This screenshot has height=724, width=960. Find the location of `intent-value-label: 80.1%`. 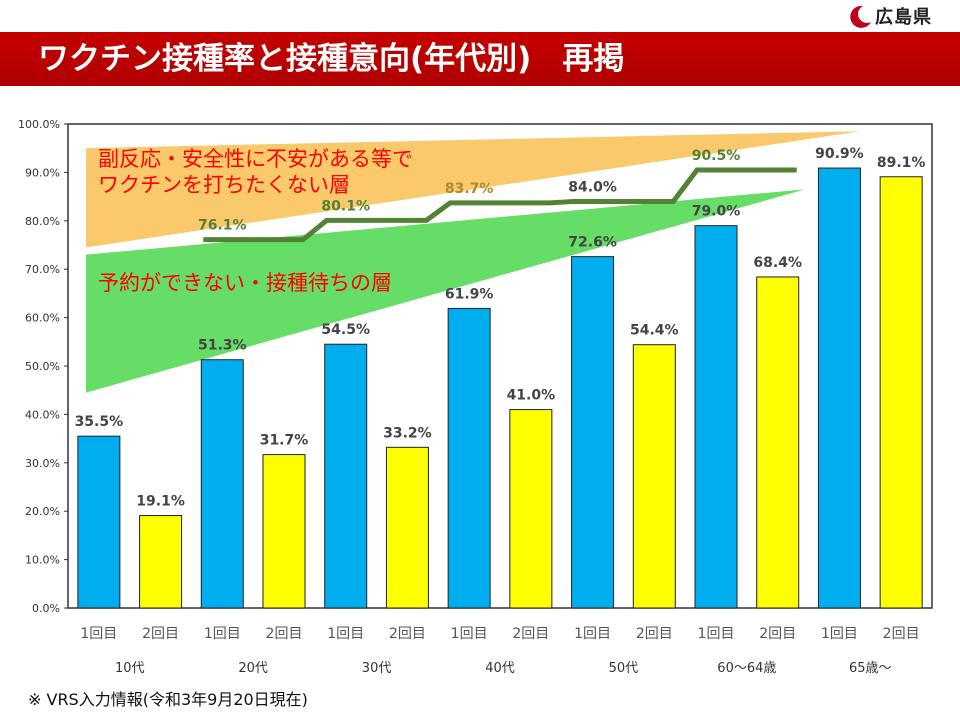

intent-value-label: 80.1% is located at coordinates (345, 206).